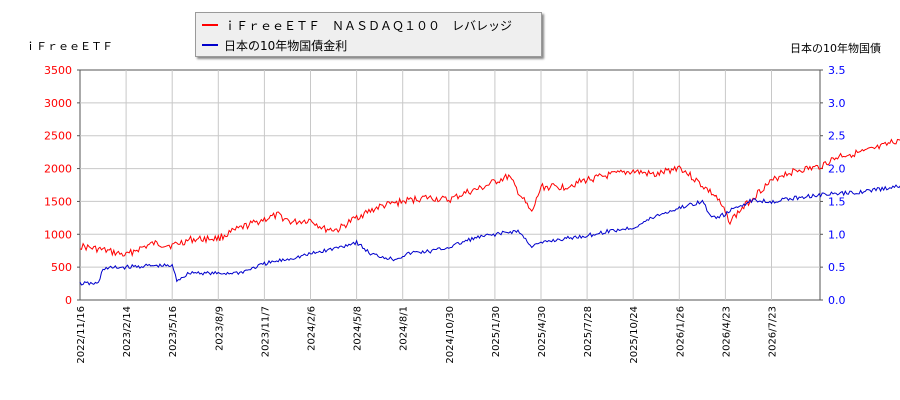  Describe the element at coordinates (837, 70) in the screenshot. I see `right-tick-label: 3.5` at that location.